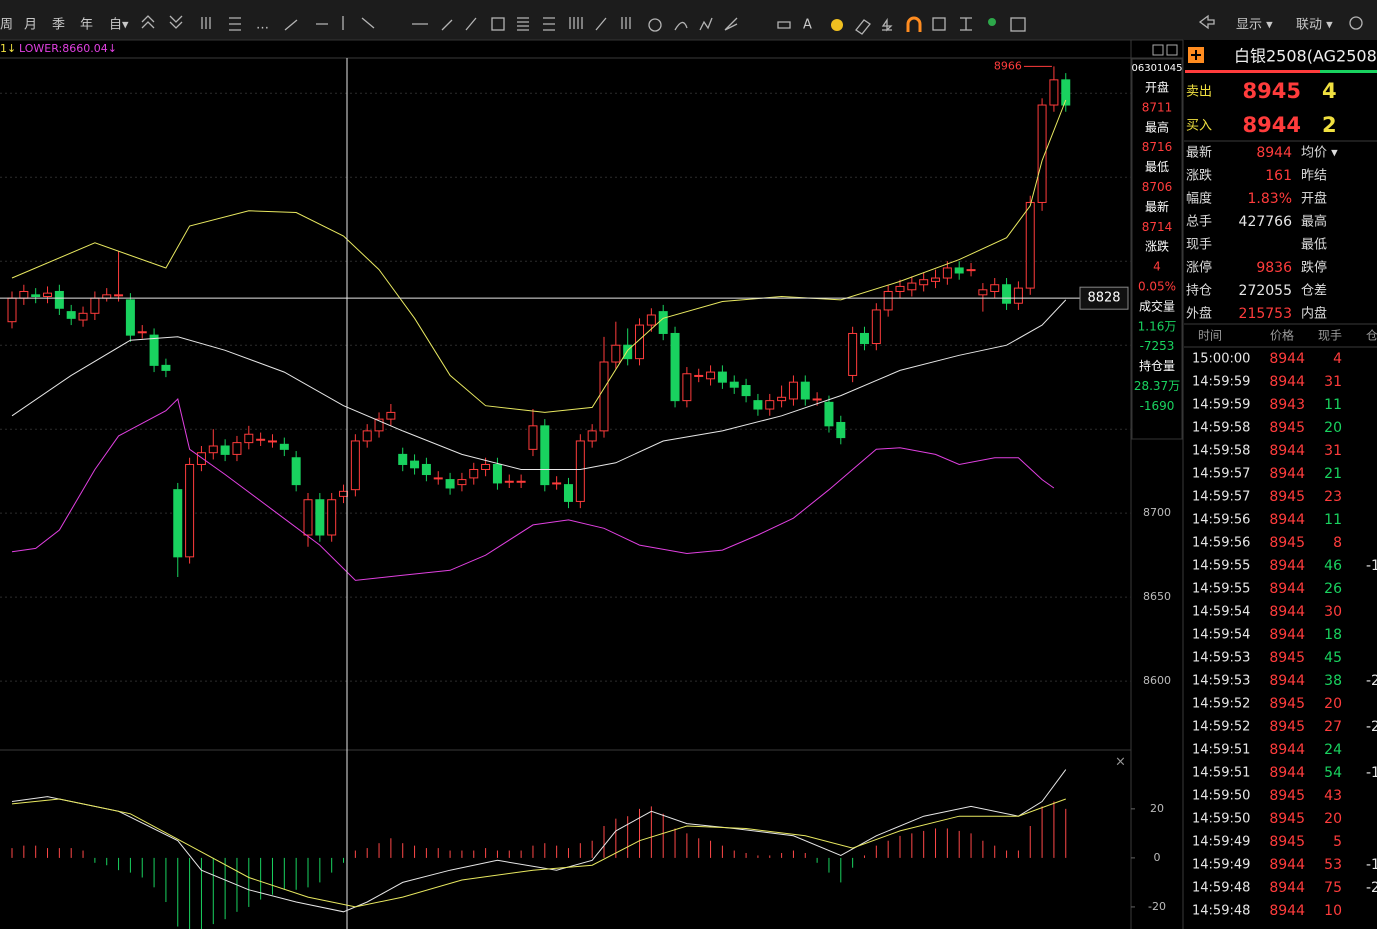 The height and width of the screenshot is (929, 1377). What do you see at coordinates (1199, 176) in the screenshot?
I see `quote-label: 涨跌` at bounding box center [1199, 176].